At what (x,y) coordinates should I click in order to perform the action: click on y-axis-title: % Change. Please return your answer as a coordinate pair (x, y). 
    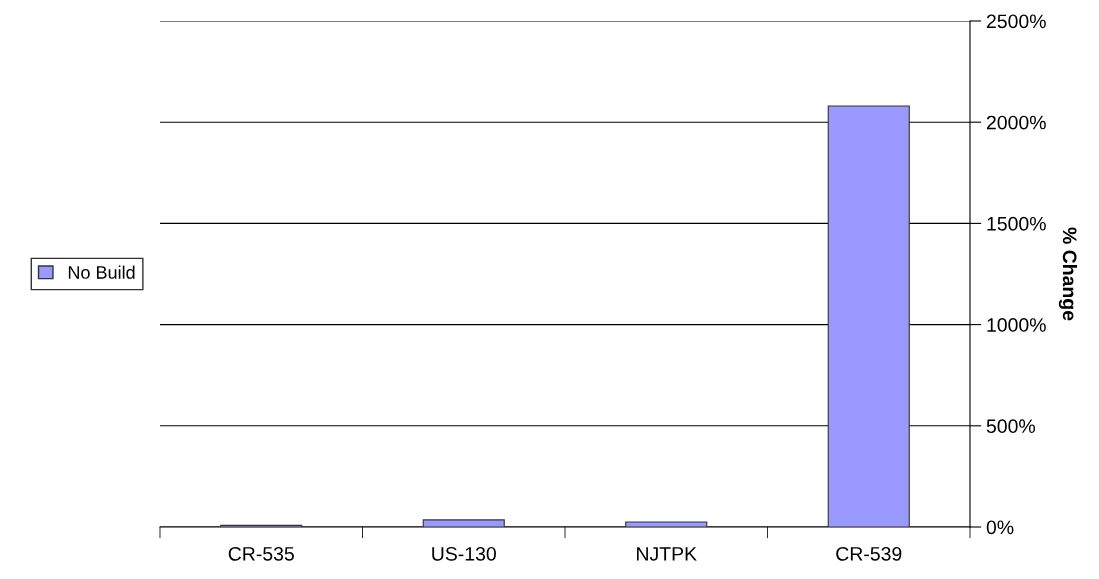
    Looking at the image, I should click on (1068, 274).